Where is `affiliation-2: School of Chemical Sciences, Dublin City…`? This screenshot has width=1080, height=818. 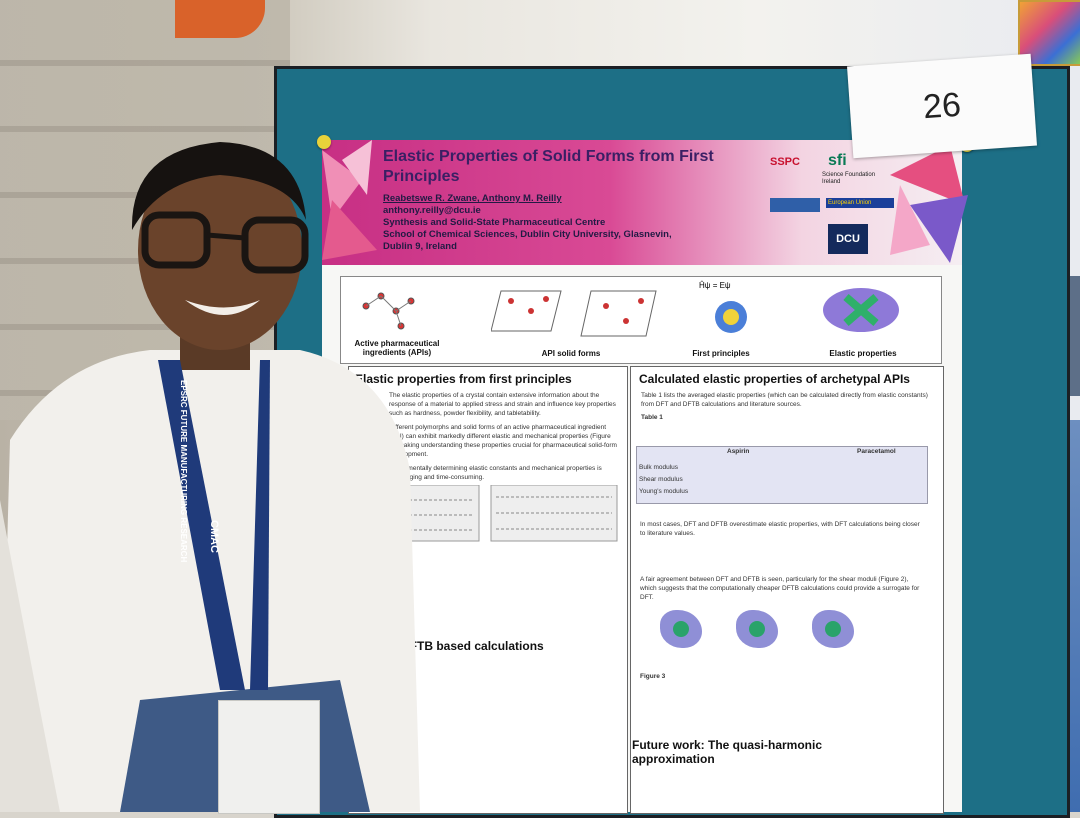
affiliation-2: School of Chemical Sciences, Dublin City… is located at coordinates (527, 240).